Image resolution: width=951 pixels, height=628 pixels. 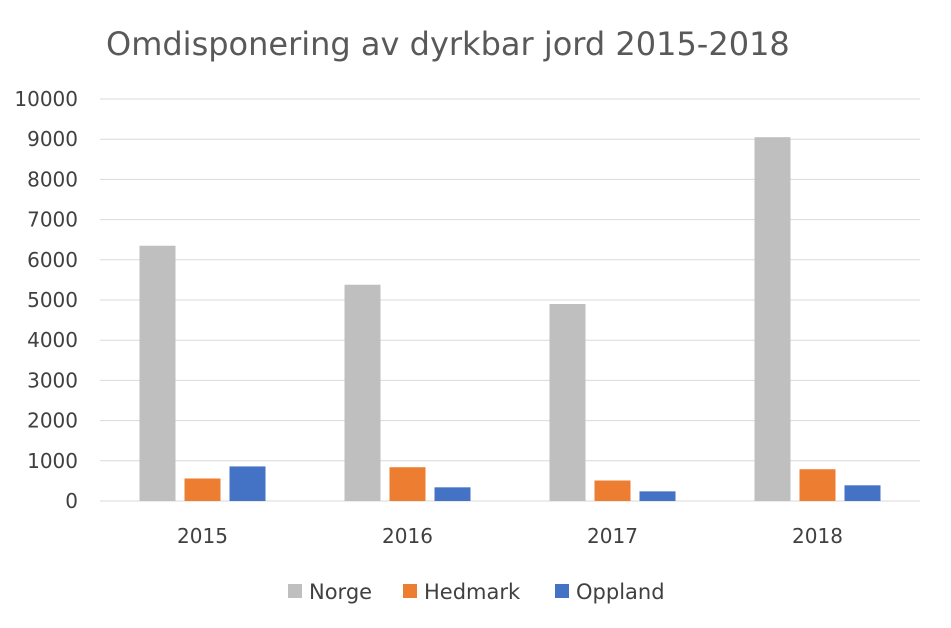 What do you see at coordinates (407, 484) in the screenshot?
I see `bar-hedmark-2016` at bounding box center [407, 484].